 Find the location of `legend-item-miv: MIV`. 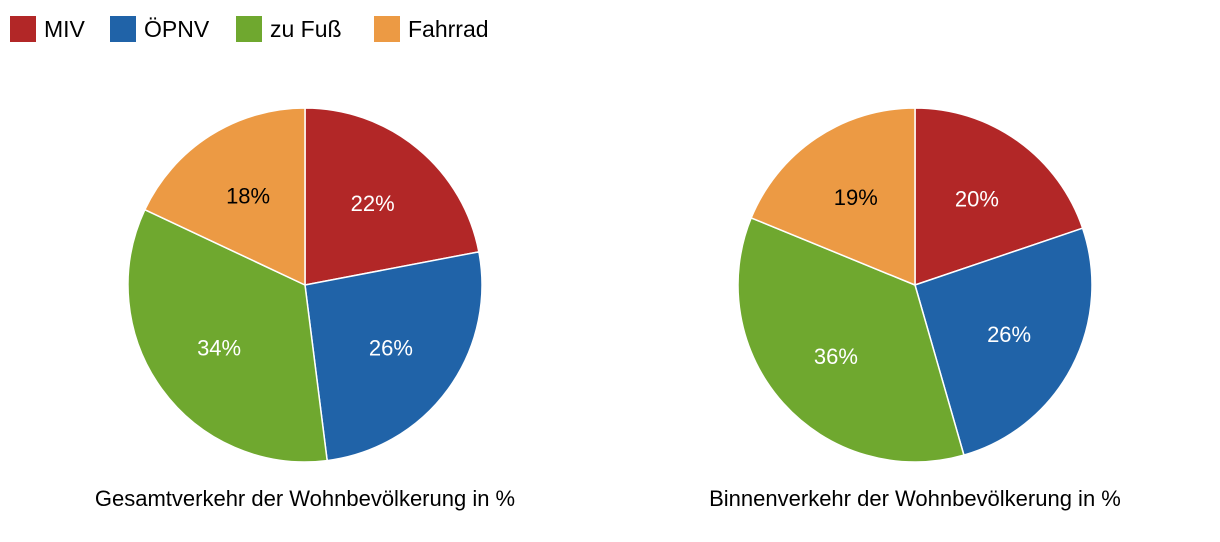

legend-item-miv: MIV is located at coordinates (48, 29).